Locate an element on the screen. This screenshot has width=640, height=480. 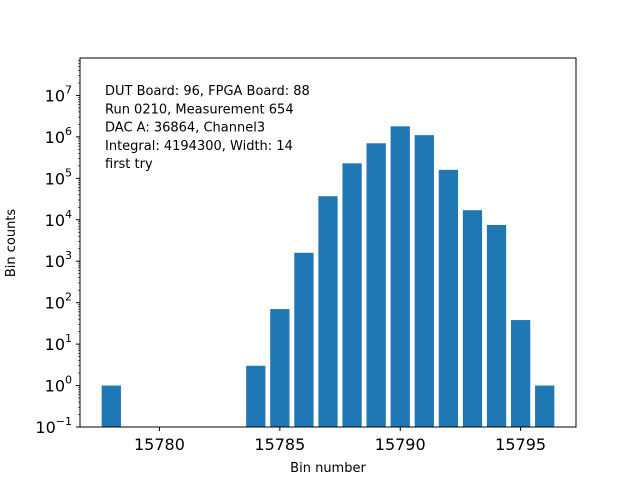
y-axis-label: Bin counts is located at coordinates (11, 243).